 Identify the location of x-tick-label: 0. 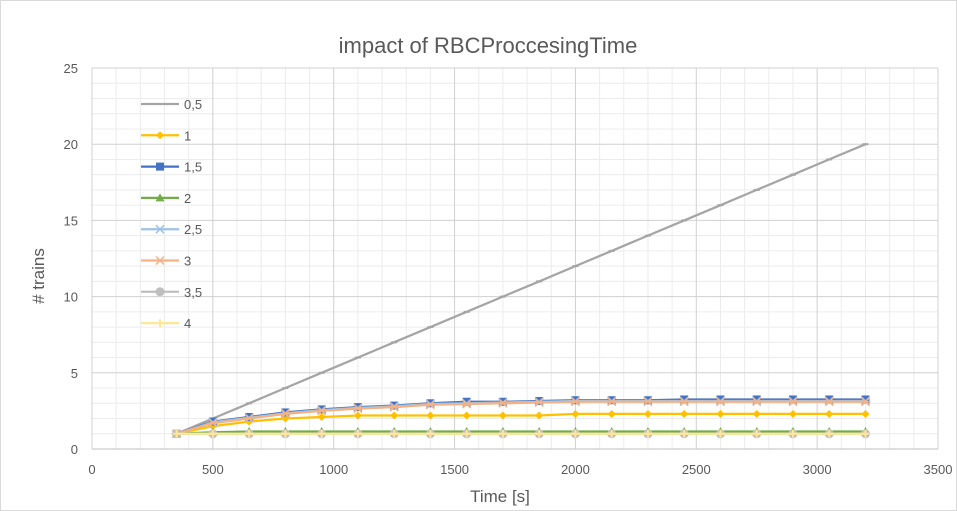
(91, 469).